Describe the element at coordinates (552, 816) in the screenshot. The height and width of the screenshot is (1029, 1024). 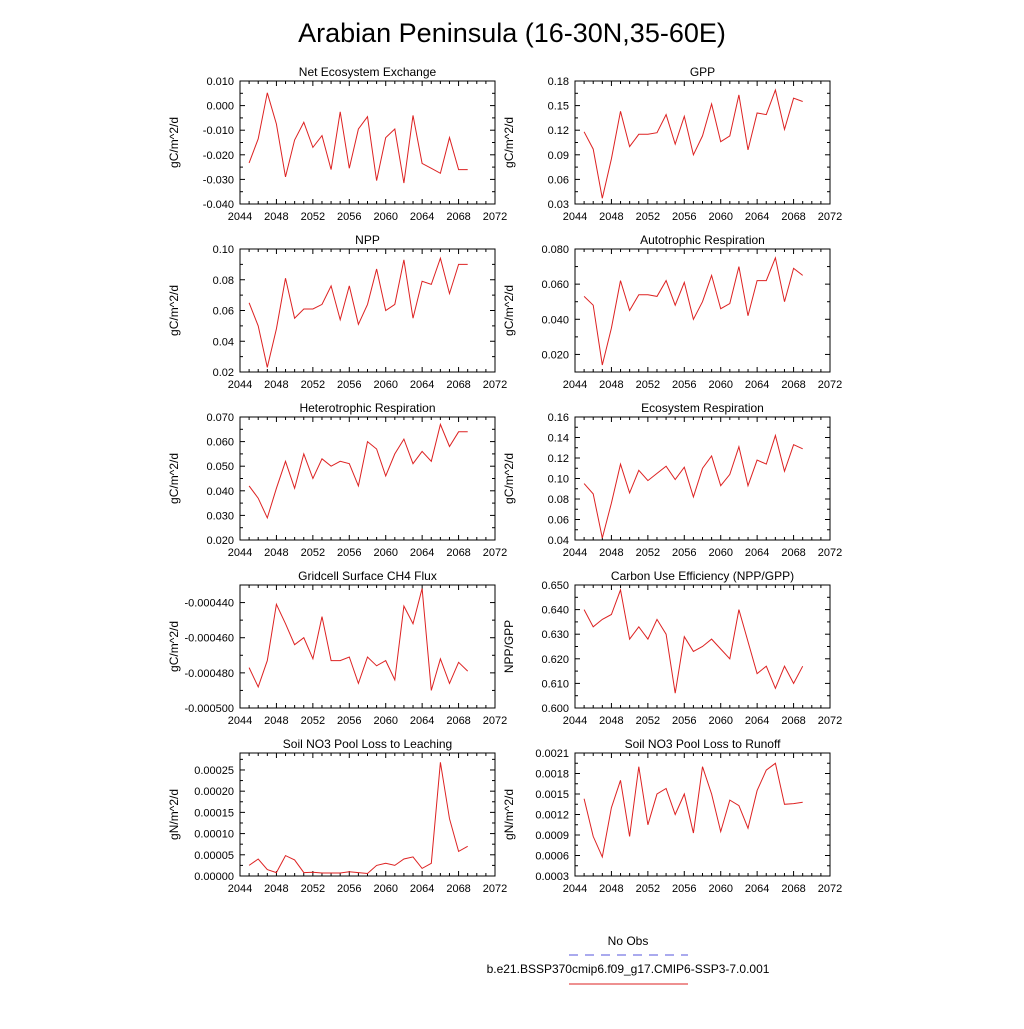
I see `y-tick-label: 0.0012` at that location.